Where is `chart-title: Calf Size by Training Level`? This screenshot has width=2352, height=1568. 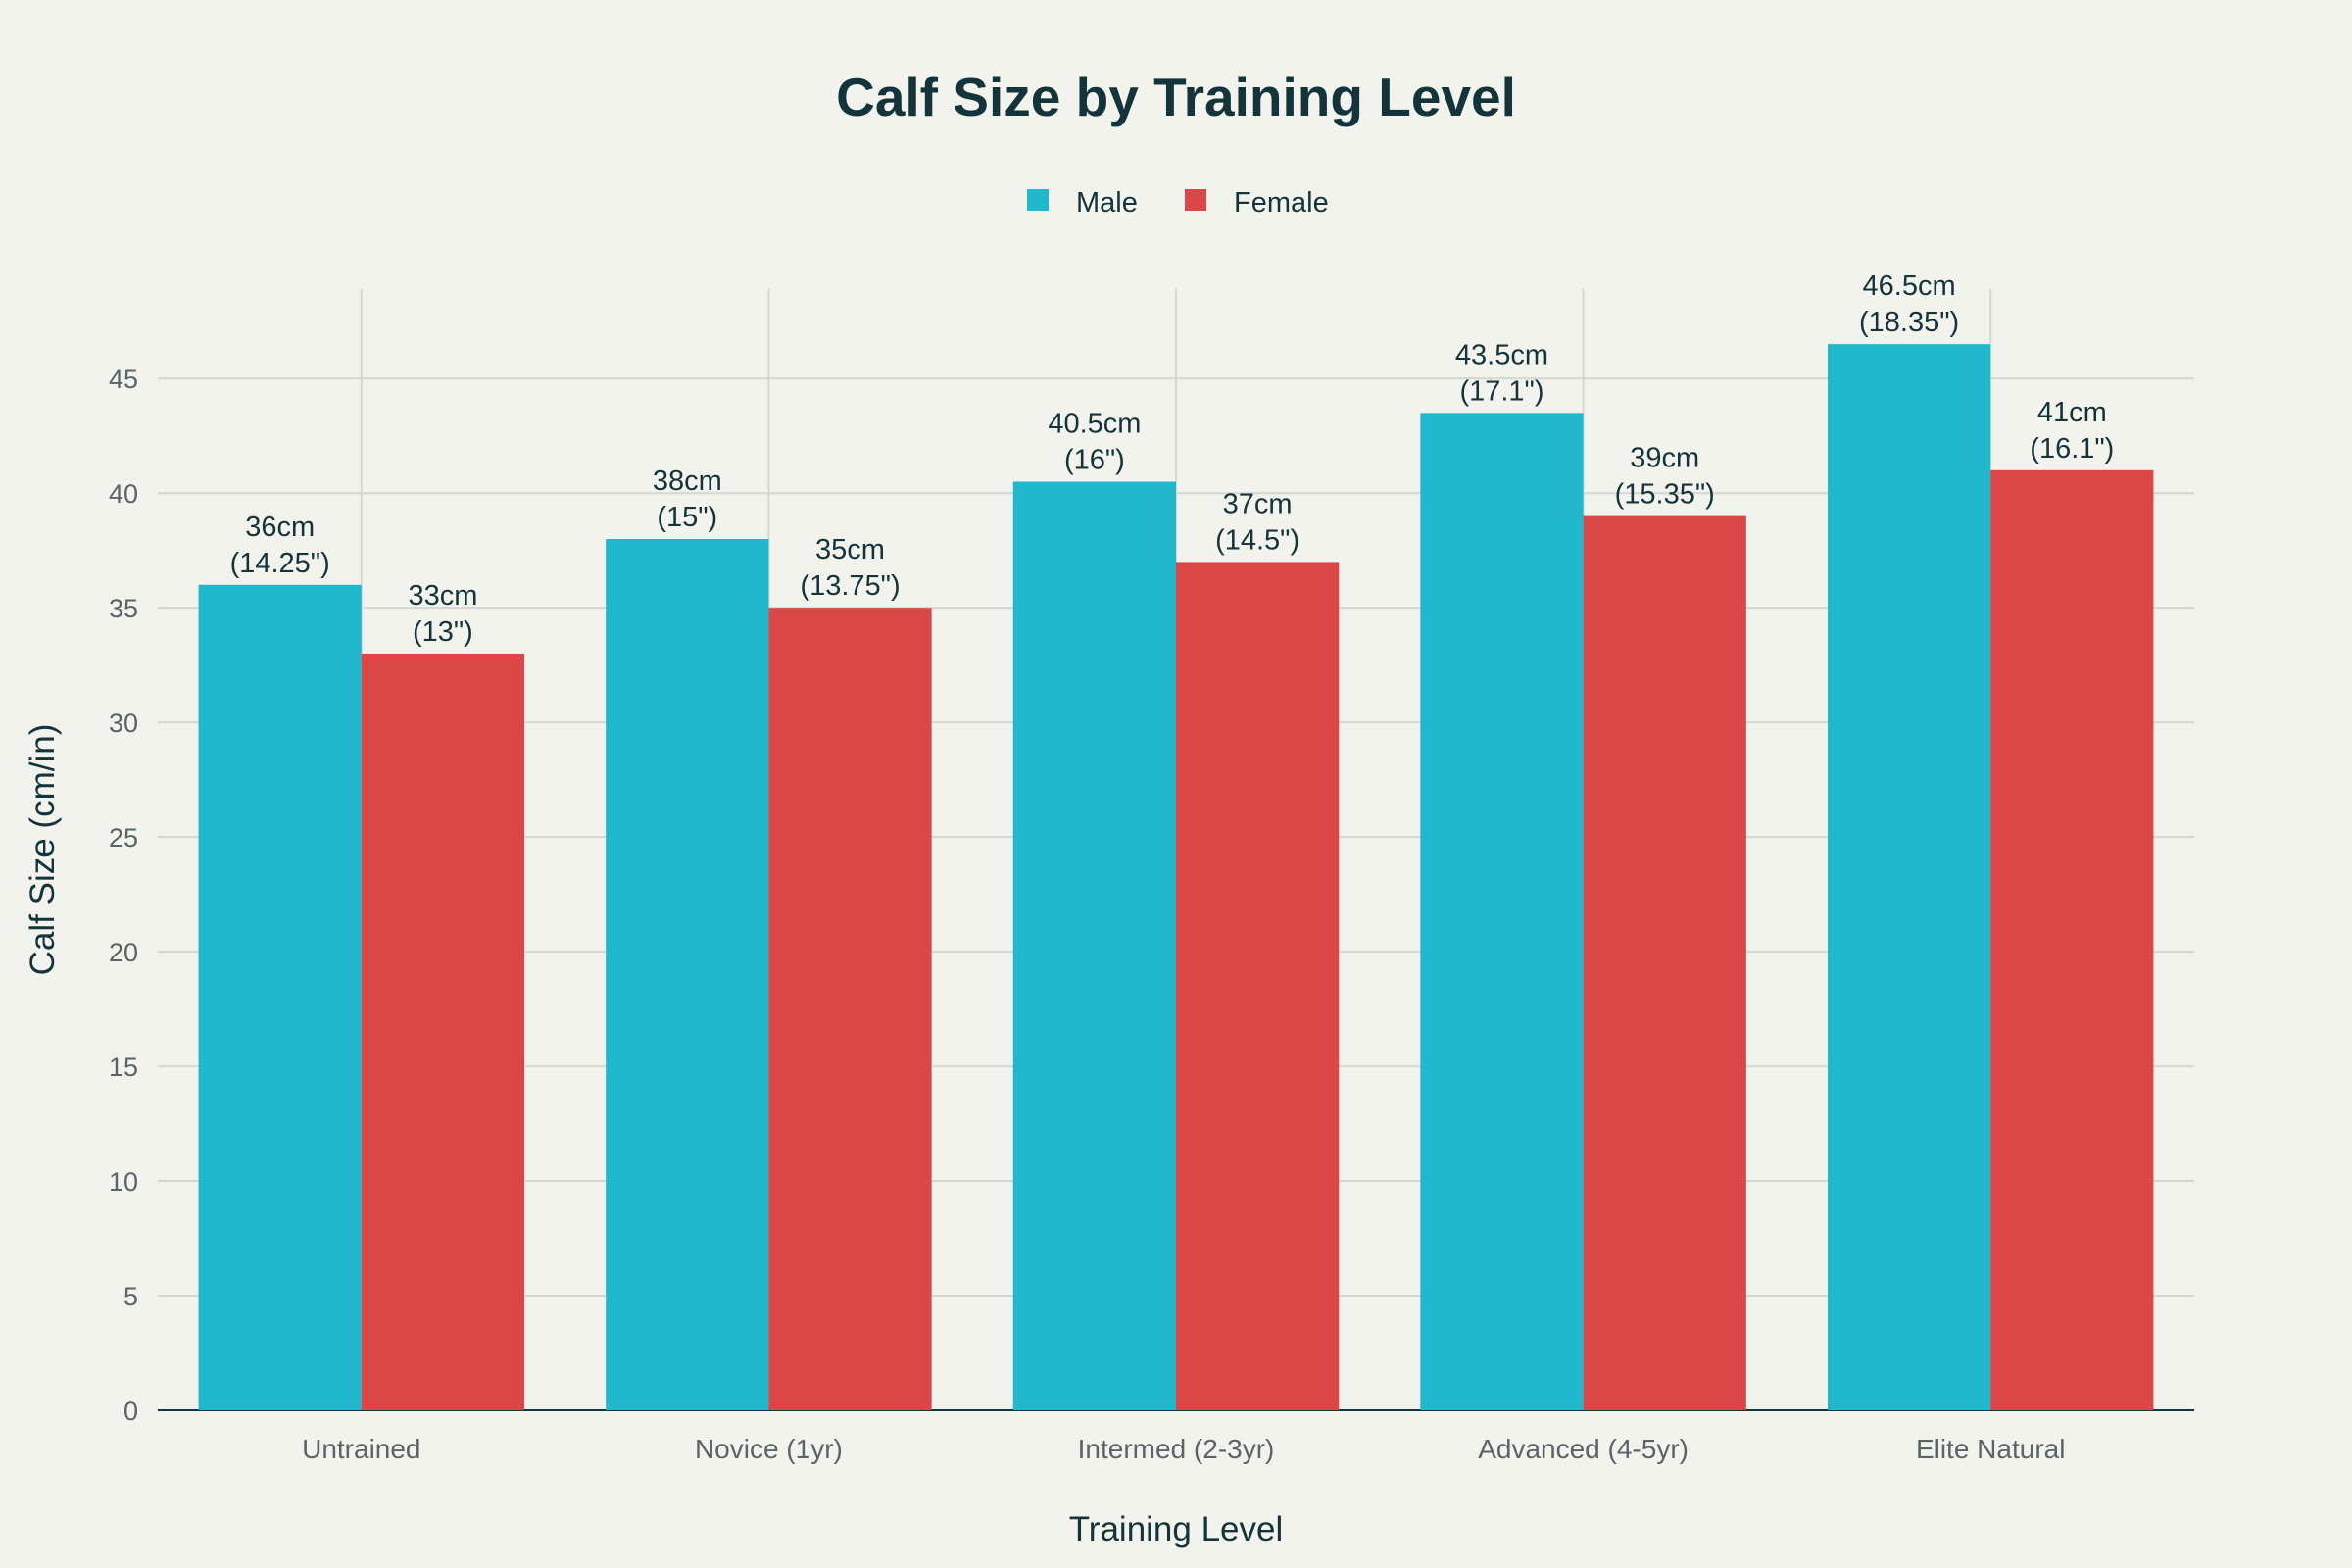 chart-title: Calf Size by Training Level is located at coordinates (1176, 97).